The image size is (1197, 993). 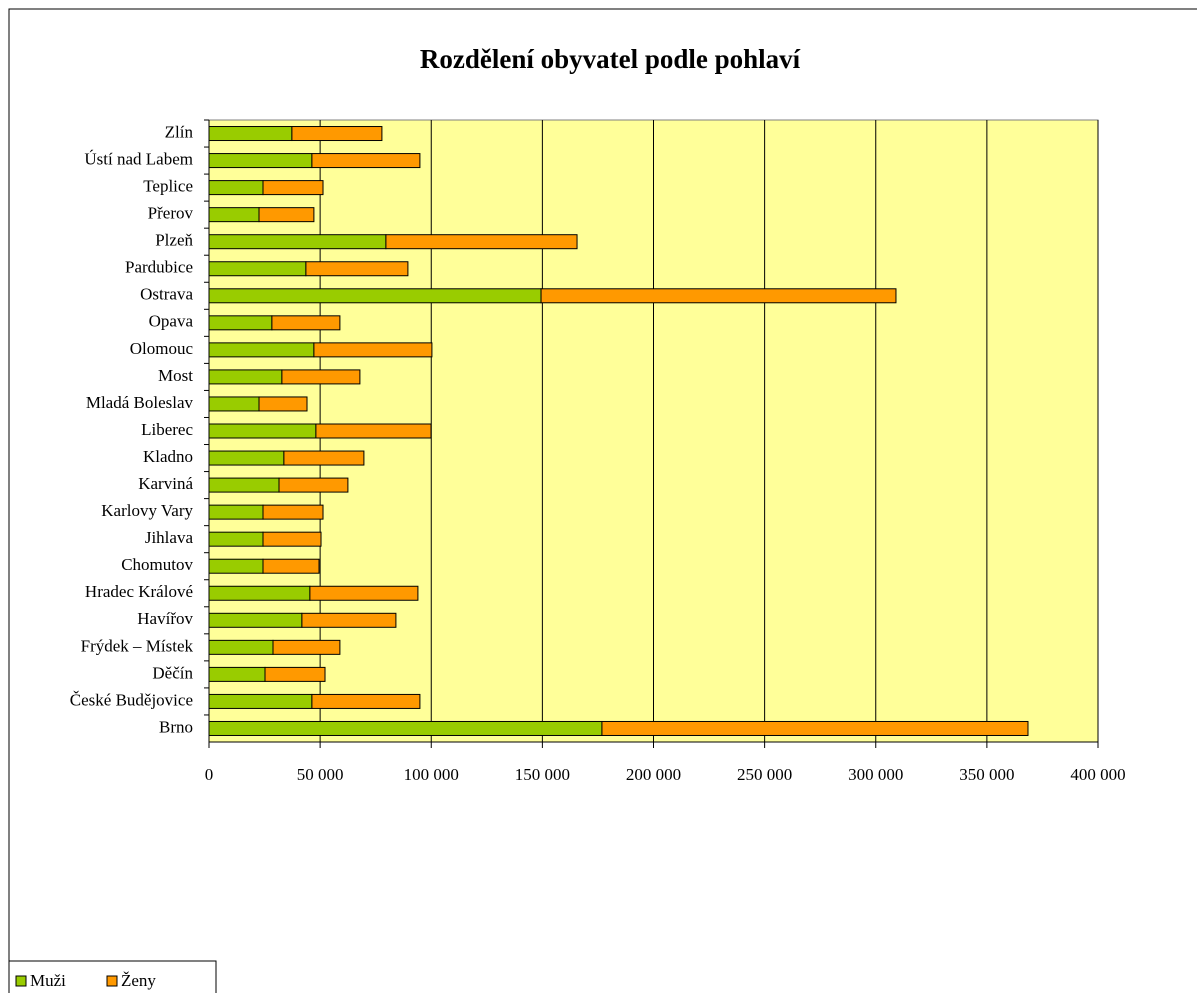 I want to click on y-tick-label: Opava, so click(x=171, y=321).